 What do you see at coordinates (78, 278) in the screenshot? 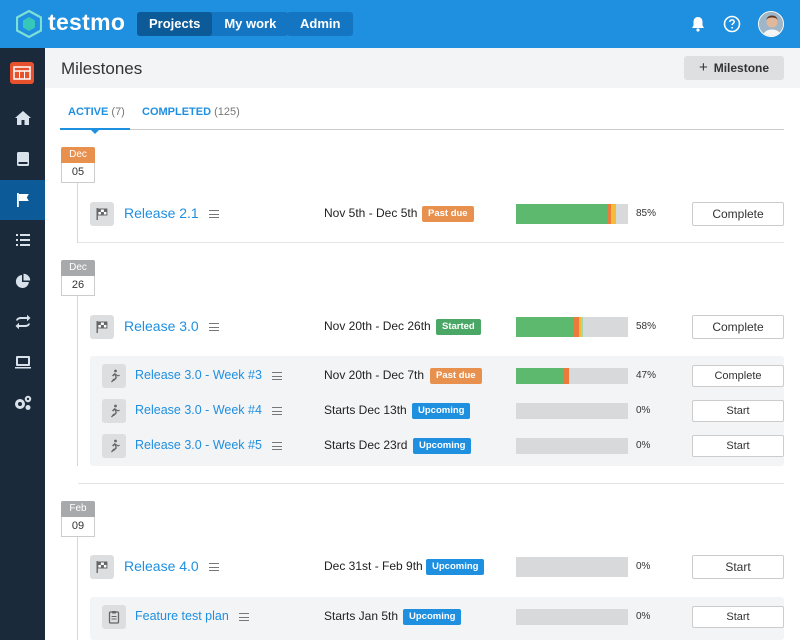
I see `date-badge: Dec 26` at bounding box center [78, 278].